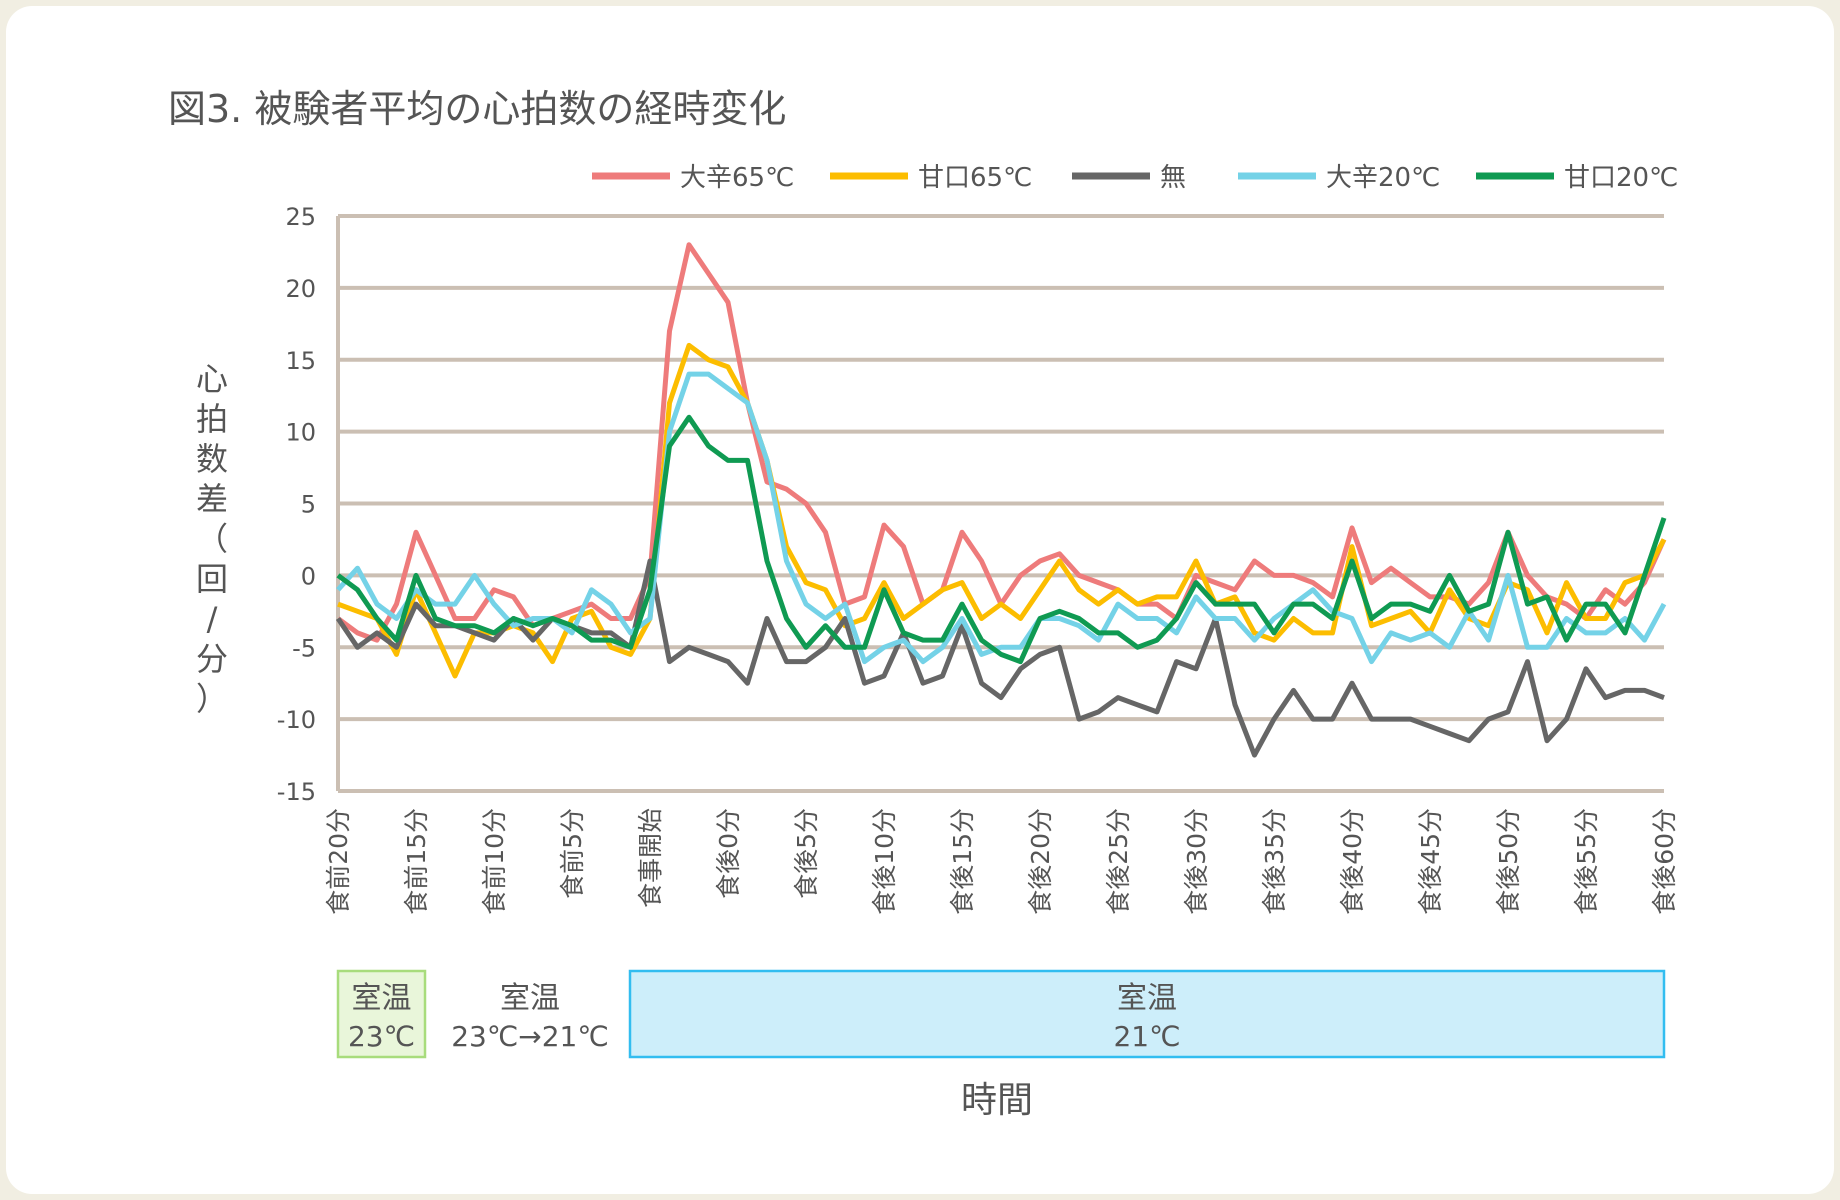  What do you see at coordinates (884, 861) in the screenshot?
I see `x-tick-label: 食後10分` at bounding box center [884, 861].